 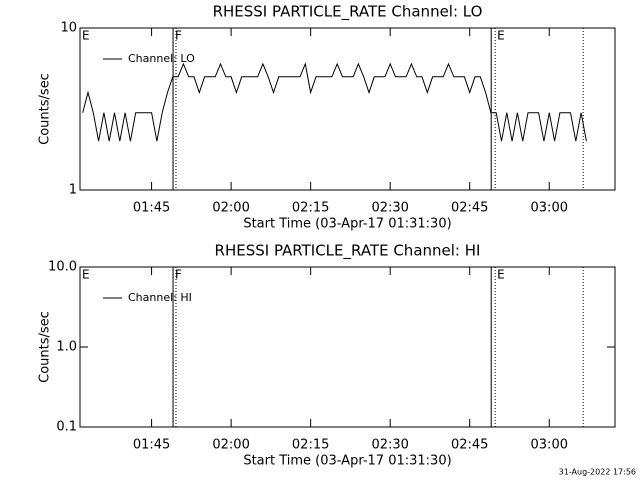 I want to click on legend-label: Channel: LO, so click(x=161, y=58).